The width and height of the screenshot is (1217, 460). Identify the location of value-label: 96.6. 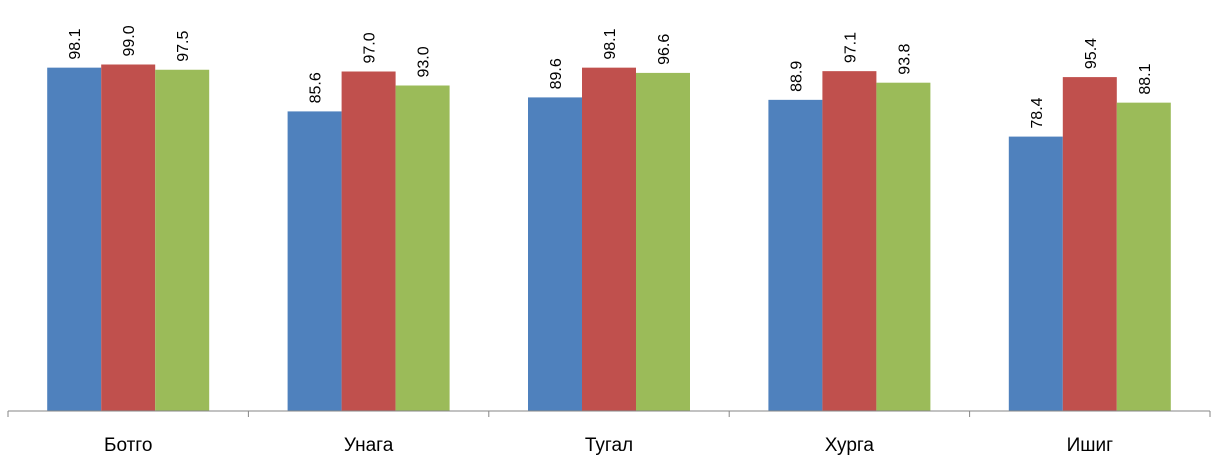
(664, 49).